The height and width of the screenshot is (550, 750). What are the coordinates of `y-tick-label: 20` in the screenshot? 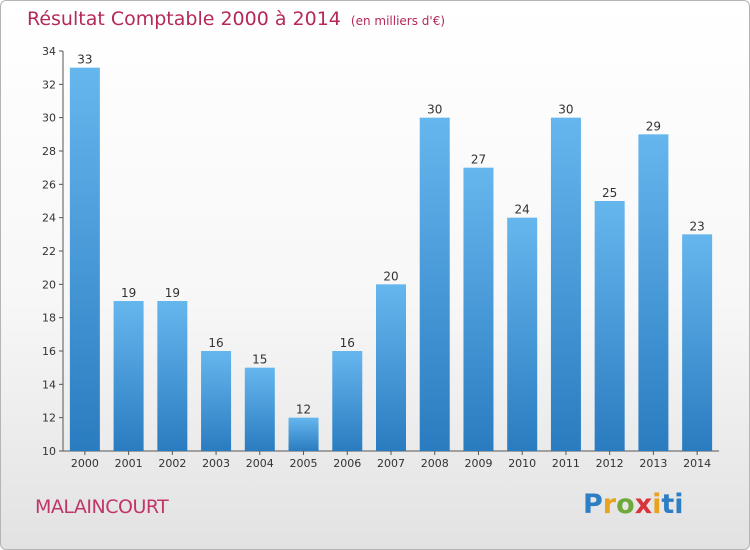 It's located at (49, 284).